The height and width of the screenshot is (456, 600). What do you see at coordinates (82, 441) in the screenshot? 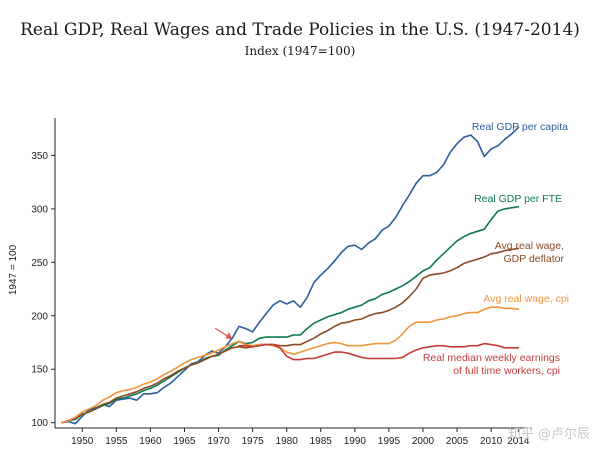
I see `x-tick-label: 1950` at bounding box center [82, 441].